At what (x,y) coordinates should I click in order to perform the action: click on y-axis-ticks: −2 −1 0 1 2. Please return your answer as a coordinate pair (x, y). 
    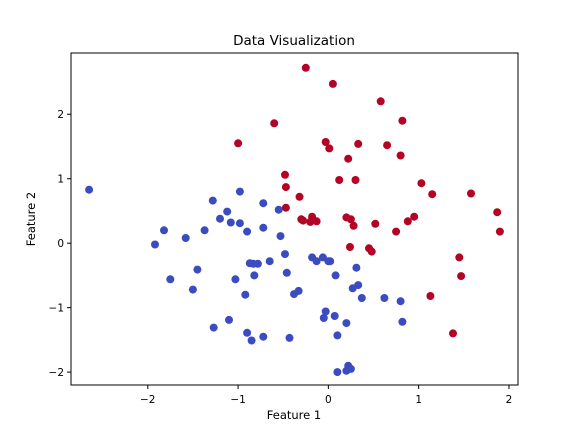
    Looking at the image, I should click on (60, 244).